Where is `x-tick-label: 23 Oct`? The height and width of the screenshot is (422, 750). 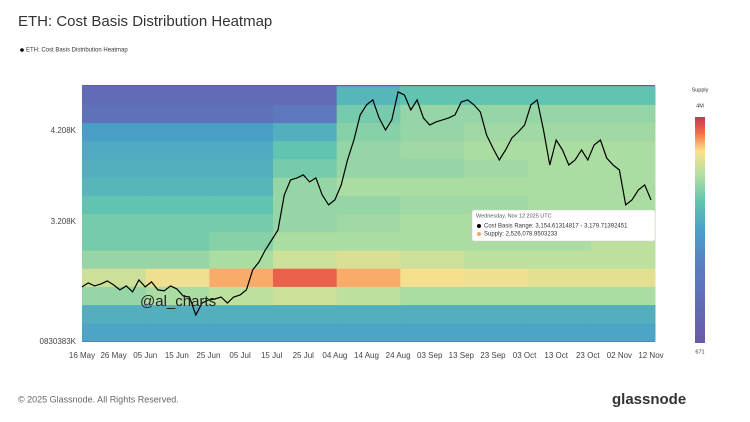
x-tick-label: 23 Oct is located at coordinates (588, 355).